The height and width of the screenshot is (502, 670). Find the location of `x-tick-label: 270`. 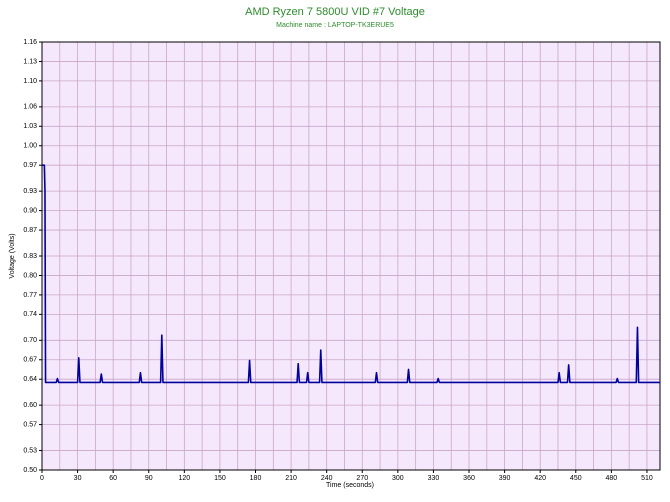

x-tick-label: 270 is located at coordinates (362, 478).